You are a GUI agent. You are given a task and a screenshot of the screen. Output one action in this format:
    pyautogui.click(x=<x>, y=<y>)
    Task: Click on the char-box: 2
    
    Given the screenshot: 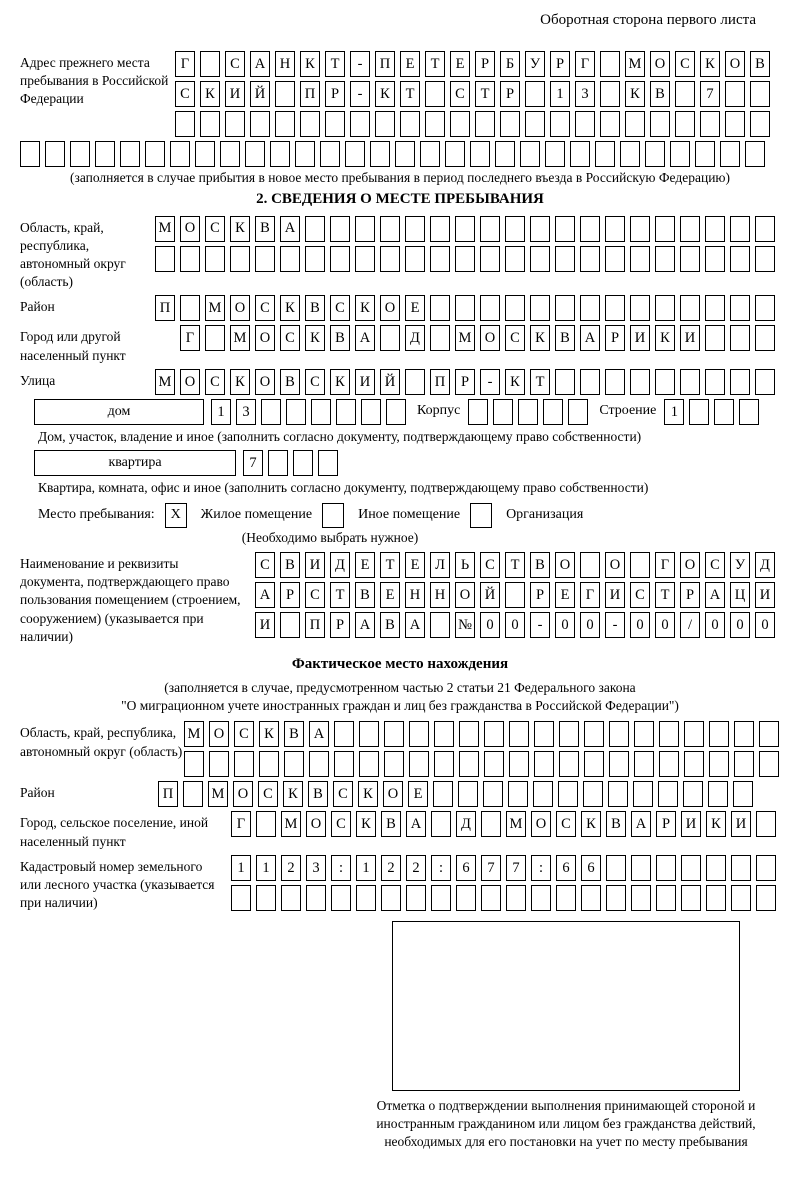 What is the action you would take?
    pyautogui.click(x=291, y=867)
    